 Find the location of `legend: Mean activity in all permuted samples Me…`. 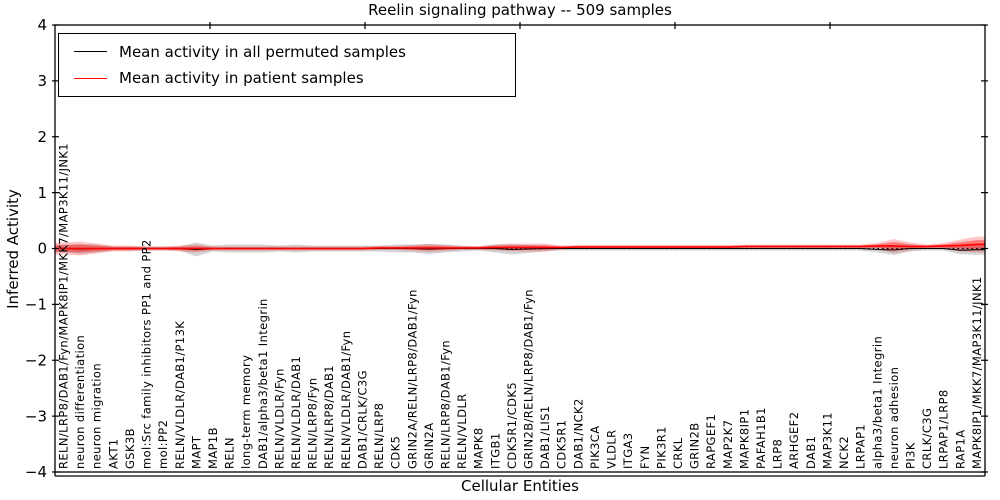

legend: Mean activity in all permuted samples Me… is located at coordinates (287, 65).